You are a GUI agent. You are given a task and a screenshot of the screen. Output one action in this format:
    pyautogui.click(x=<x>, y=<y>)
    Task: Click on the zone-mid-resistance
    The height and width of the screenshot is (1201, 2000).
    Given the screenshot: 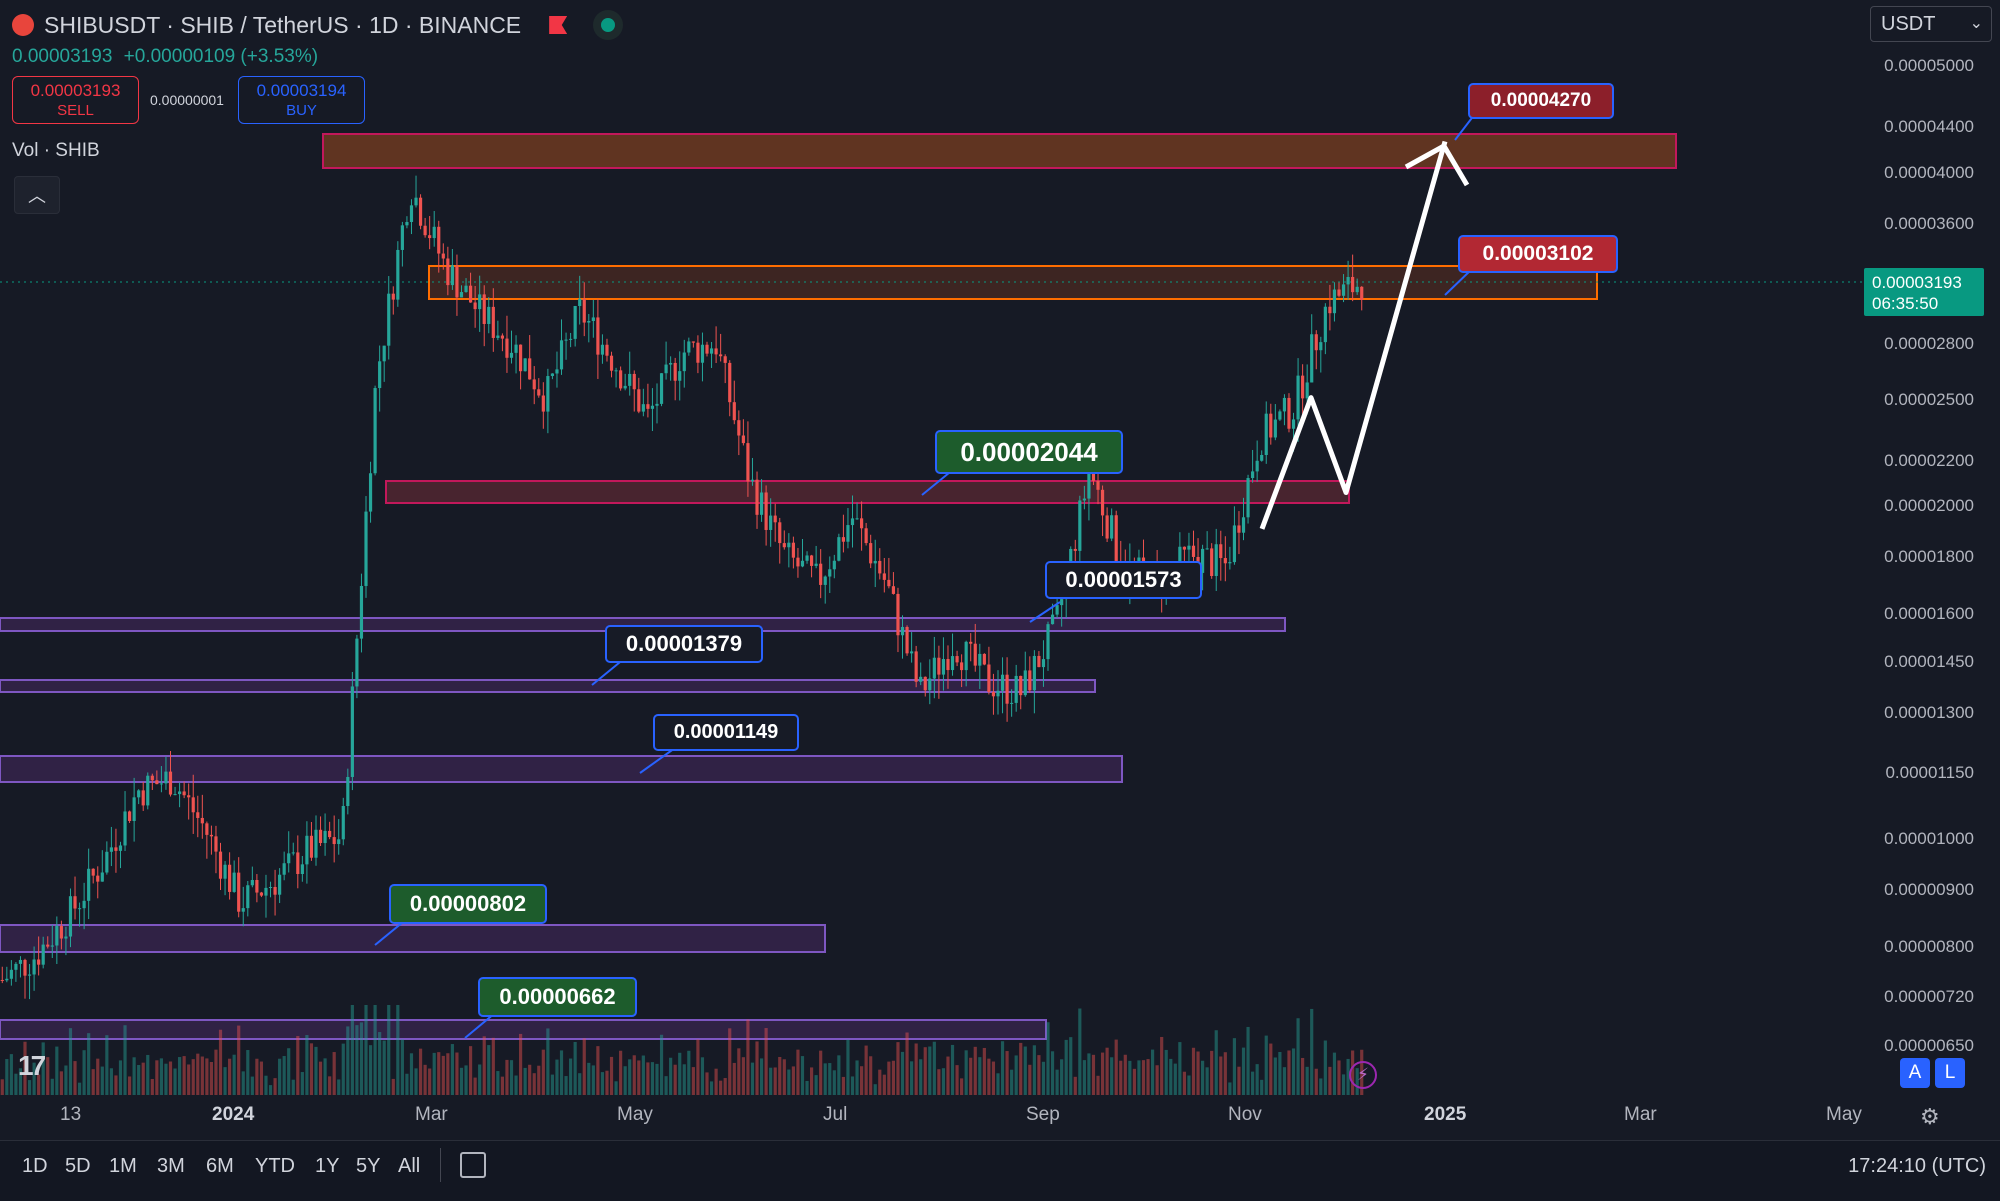 What is the action you would take?
    pyautogui.click(x=867, y=492)
    